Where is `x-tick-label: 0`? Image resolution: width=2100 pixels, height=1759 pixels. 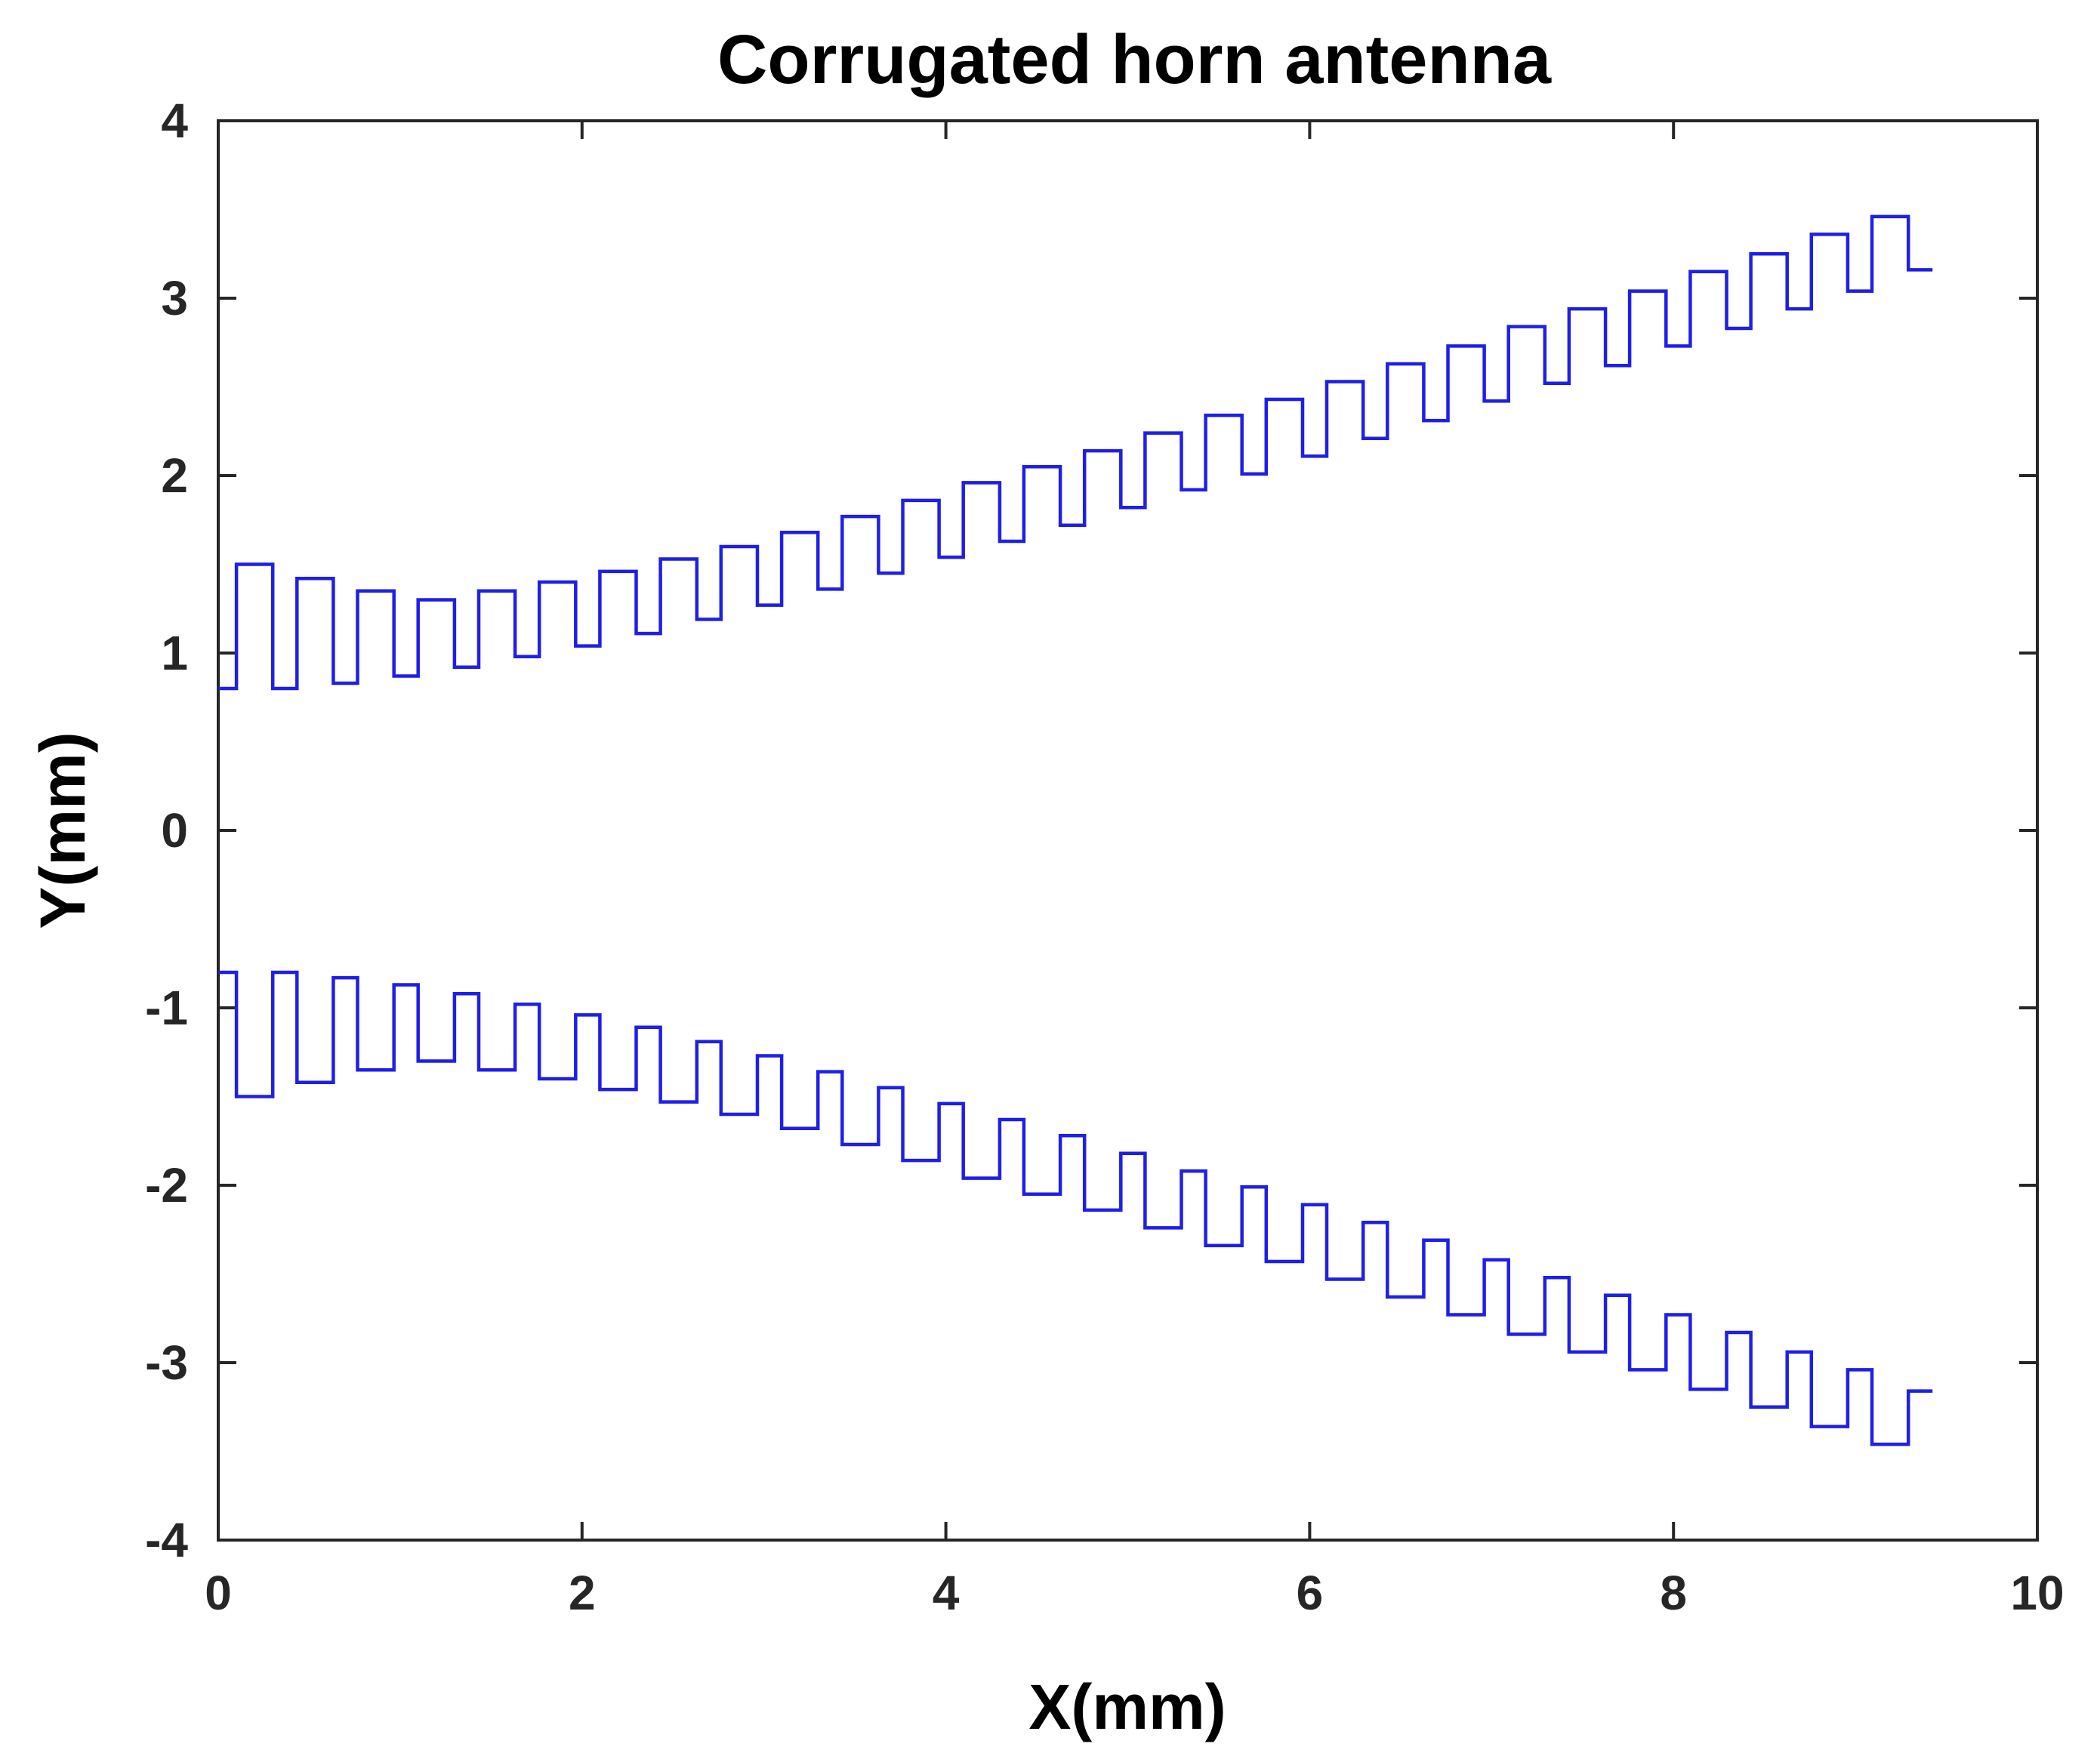
x-tick-label: 0 is located at coordinates (218, 1593).